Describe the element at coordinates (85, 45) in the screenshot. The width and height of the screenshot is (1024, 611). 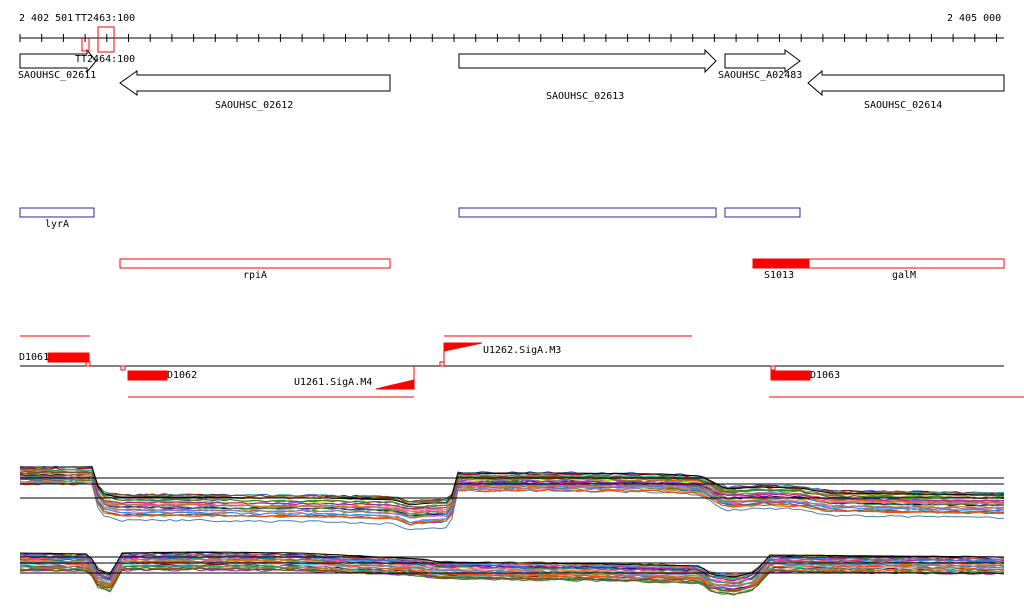
I see `terminator-tt2464` at that location.